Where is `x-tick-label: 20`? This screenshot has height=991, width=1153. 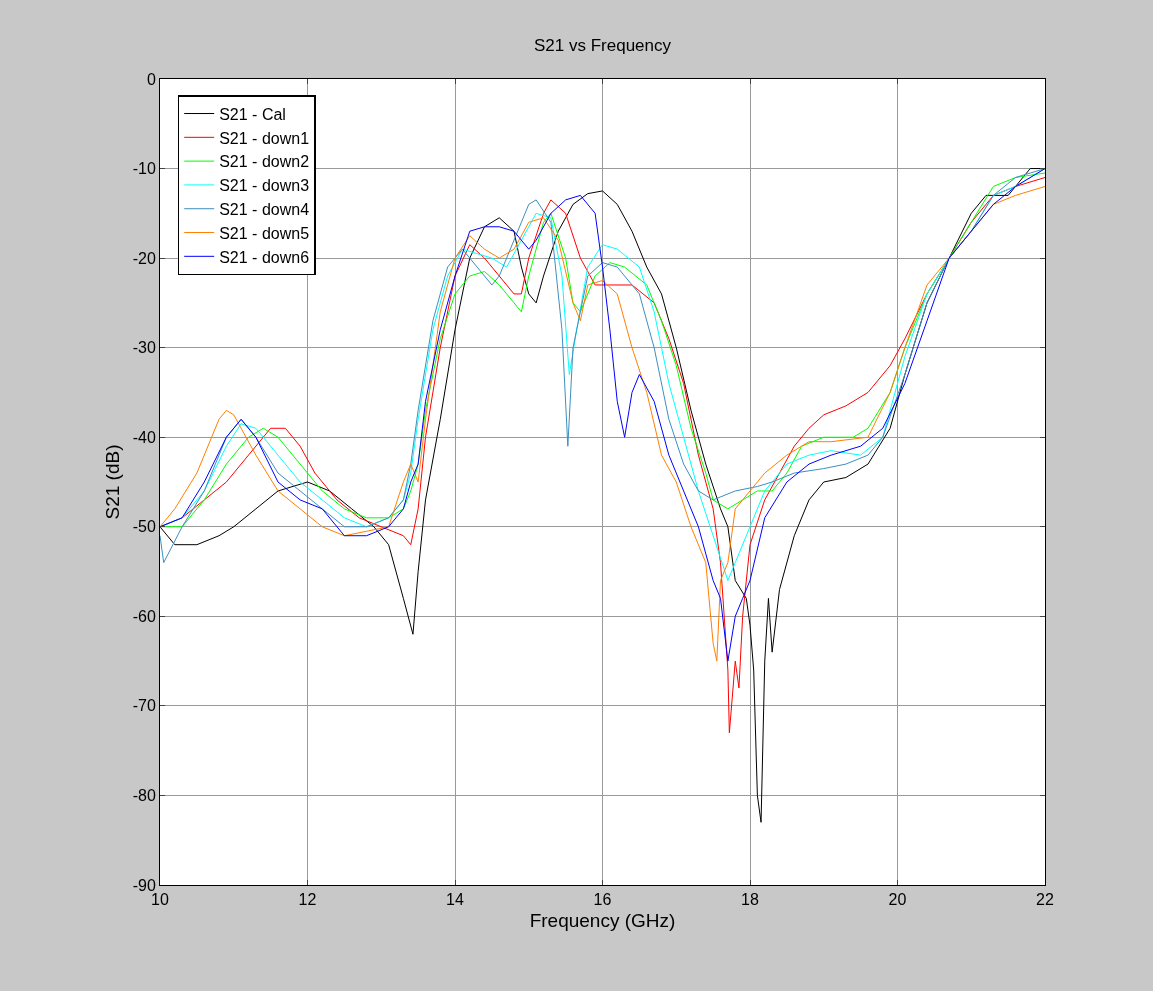
x-tick-label: 20 is located at coordinates (897, 900).